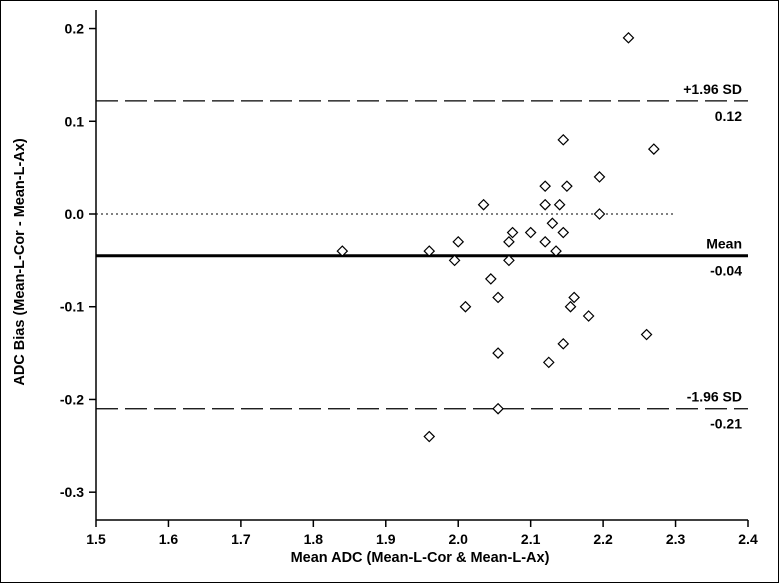 The height and width of the screenshot is (583, 779). I want to click on y-tick-label: 0.1, so click(75, 121).